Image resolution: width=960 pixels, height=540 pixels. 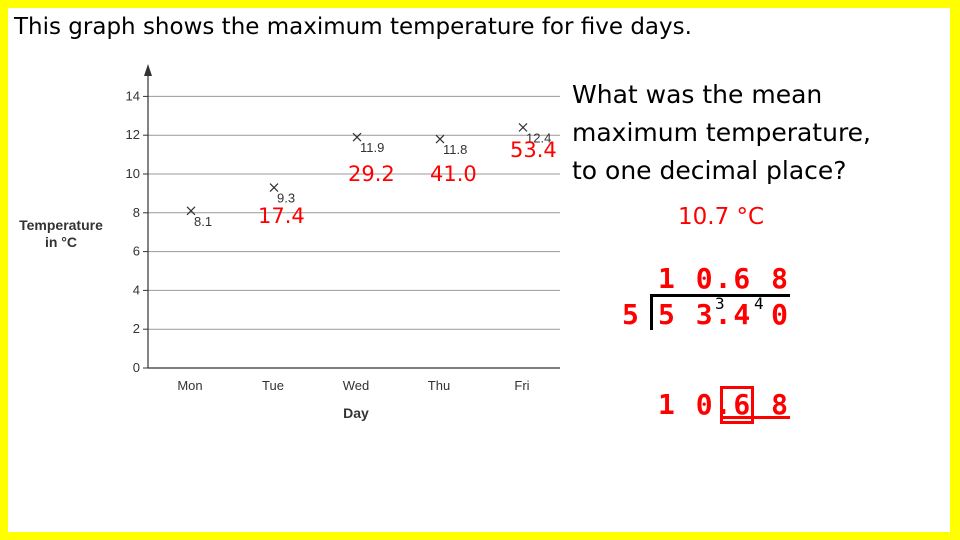 I want to click on data-point-fri: 12.4, so click(x=534, y=134).